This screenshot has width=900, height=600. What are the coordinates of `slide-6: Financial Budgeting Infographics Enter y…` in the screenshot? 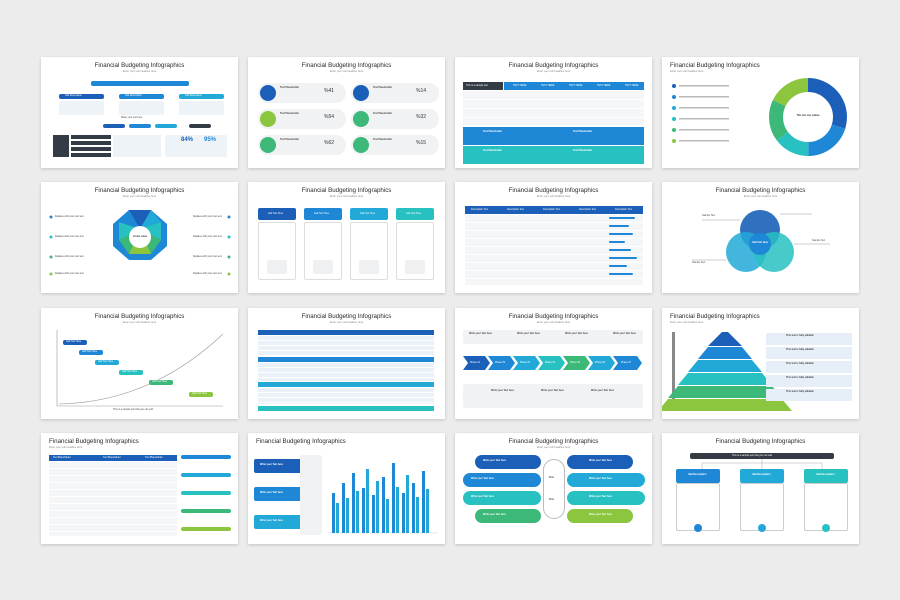 It's located at (346, 237).